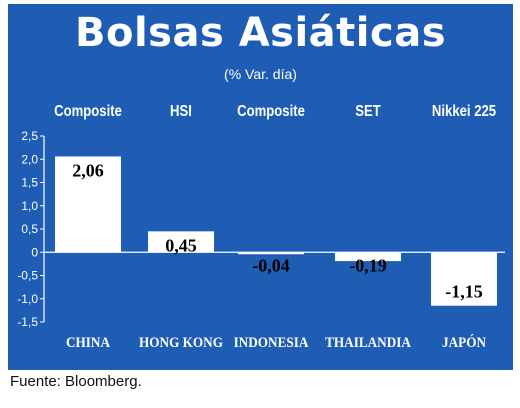  What do you see at coordinates (27, 276) in the screenshot?
I see `y-tick-label: -0,5` at bounding box center [27, 276].